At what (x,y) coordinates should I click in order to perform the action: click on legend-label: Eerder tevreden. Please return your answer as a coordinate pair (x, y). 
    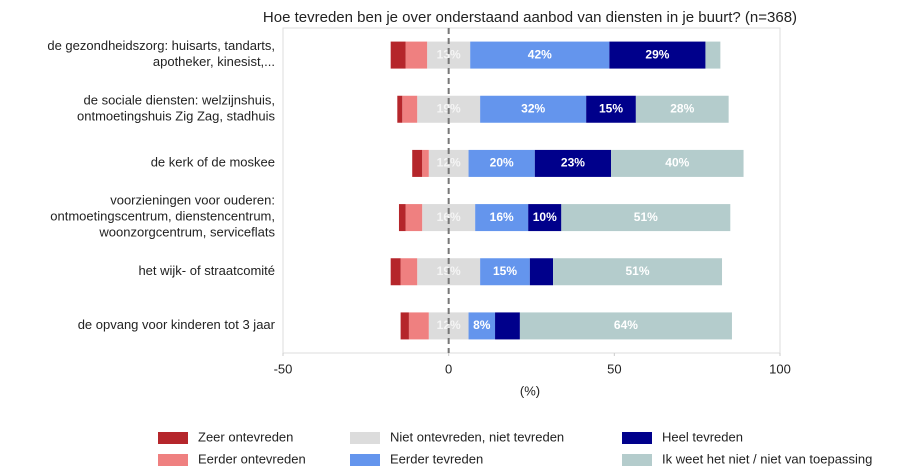
    Looking at the image, I should click on (436, 458).